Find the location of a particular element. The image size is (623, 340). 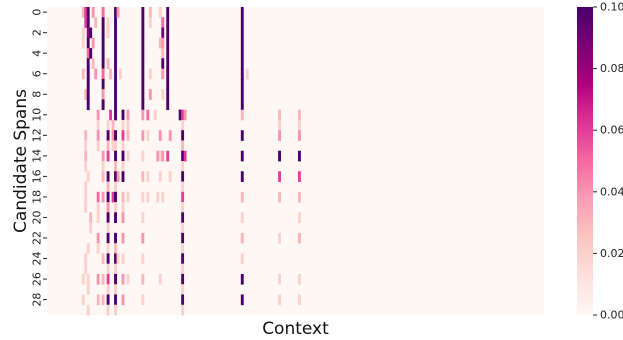

colorbar-gradient is located at coordinates (585, 161).